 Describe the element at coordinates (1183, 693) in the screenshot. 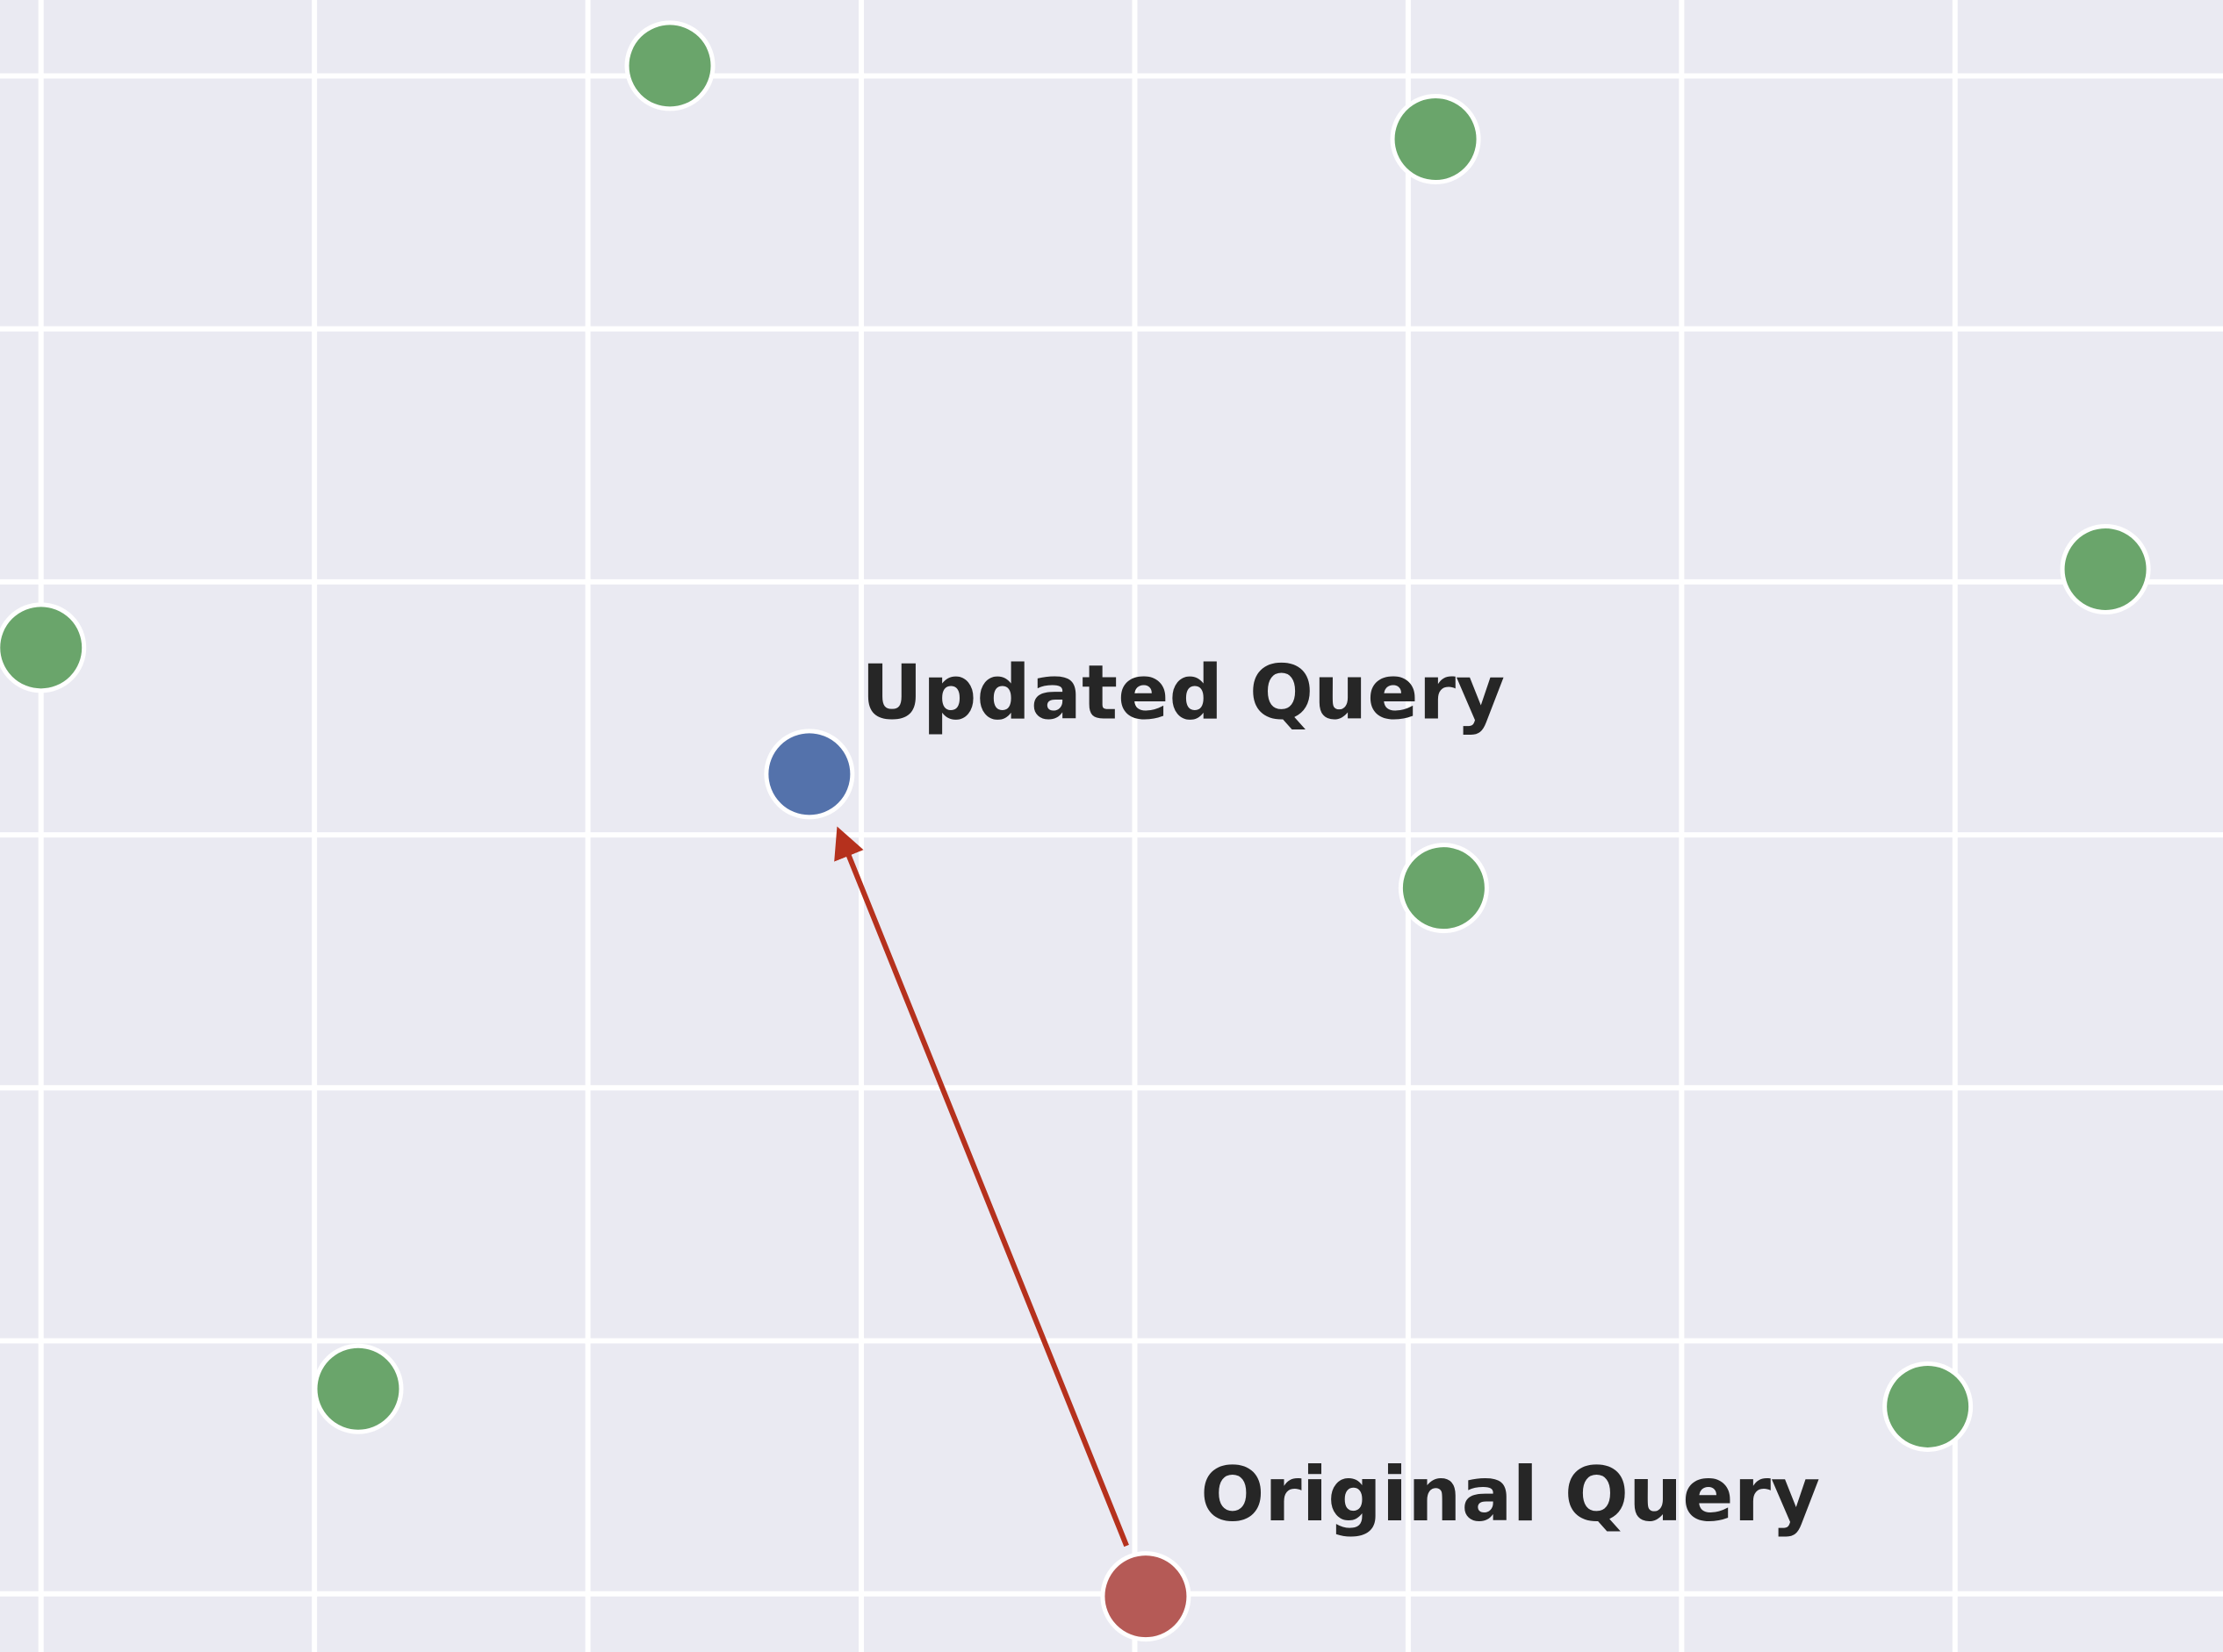

I see `point-label: Updated Query` at that location.